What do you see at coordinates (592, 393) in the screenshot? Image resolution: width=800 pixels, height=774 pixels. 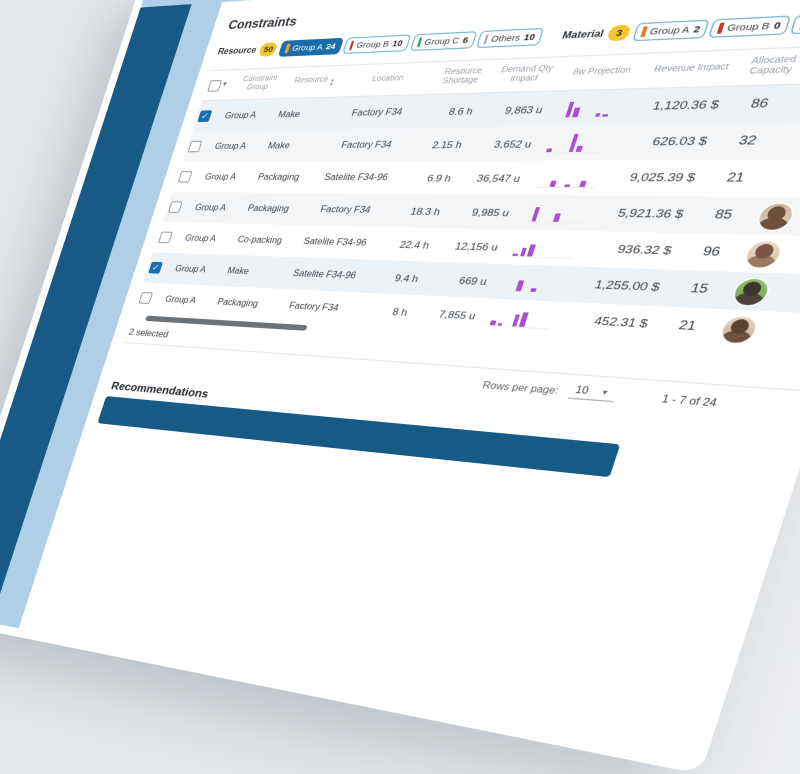 I see `rows-per-page-select: 10 ▾` at bounding box center [592, 393].